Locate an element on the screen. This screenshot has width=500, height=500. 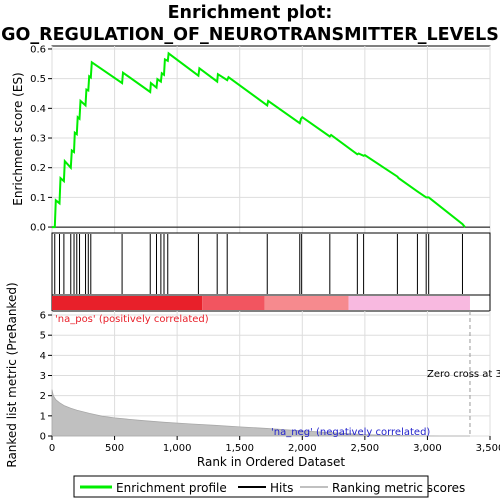
ranking-x-ticks: 0 500 1,000 1,500 2,000 2,500 3,000 3,500 is located at coordinates (274, 445).